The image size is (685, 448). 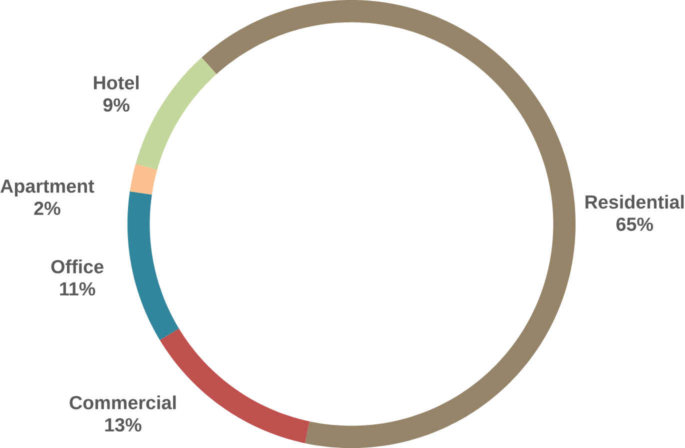 What do you see at coordinates (116, 105) in the screenshot?
I see `data-label: 9%` at bounding box center [116, 105].